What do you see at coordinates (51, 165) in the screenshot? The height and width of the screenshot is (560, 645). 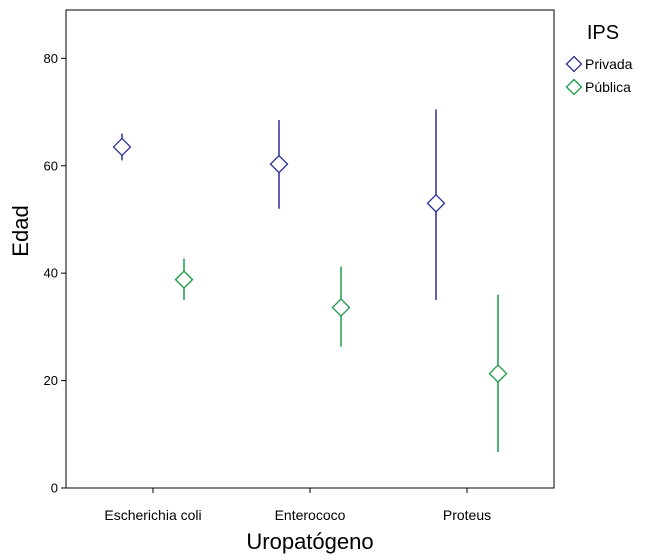 I see `y-tick-label: 60` at bounding box center [51, 165].